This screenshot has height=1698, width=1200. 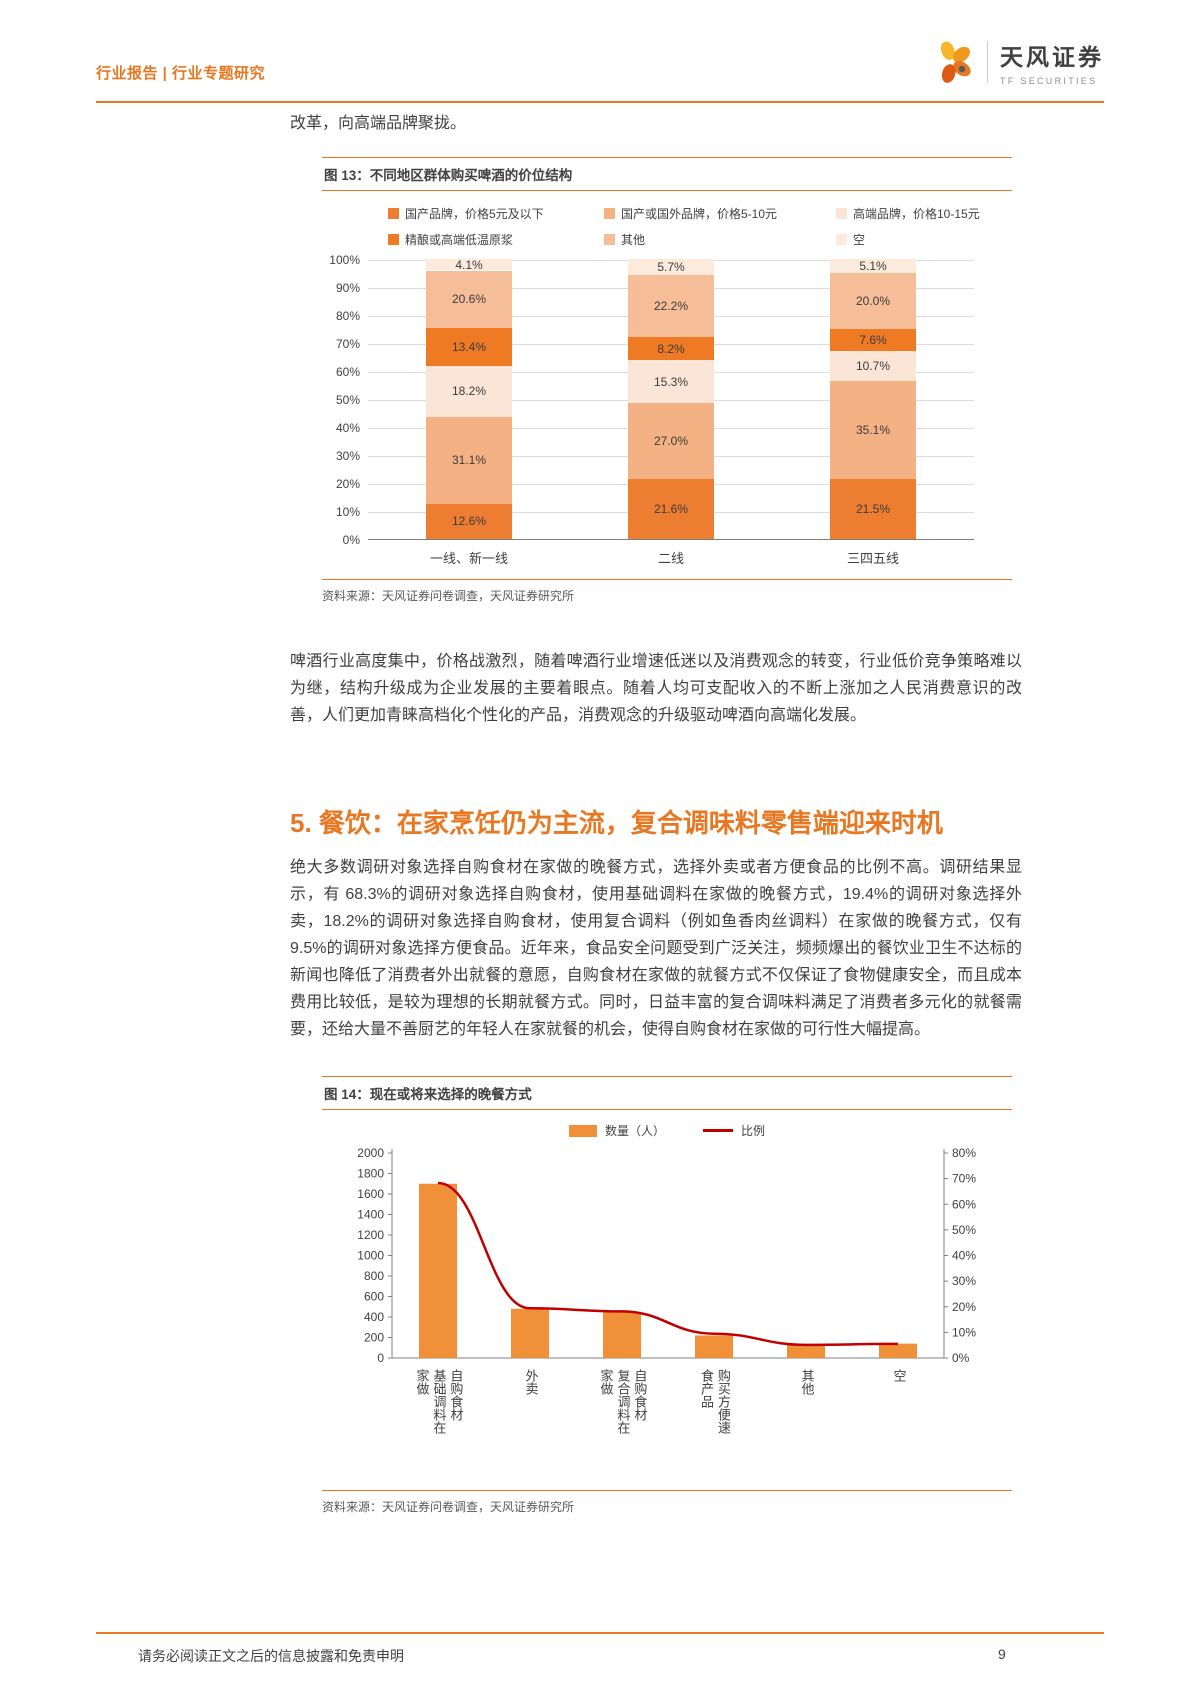 I want to click on legend-bar-swatch, so click(x=582, y=1130).